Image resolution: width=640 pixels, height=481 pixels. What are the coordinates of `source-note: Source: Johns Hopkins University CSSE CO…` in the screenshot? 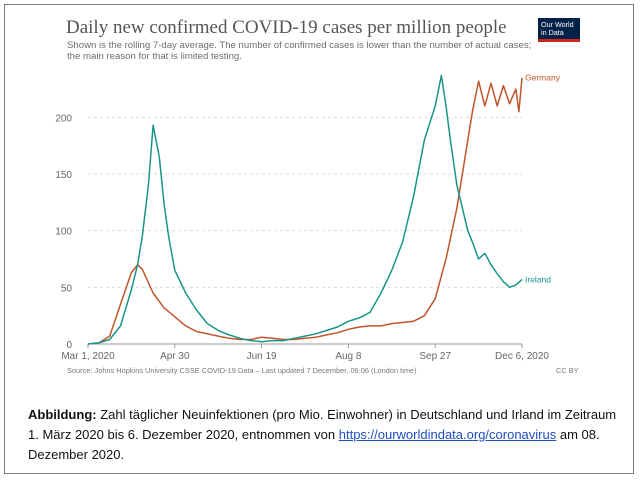 It's located at (242, 370).